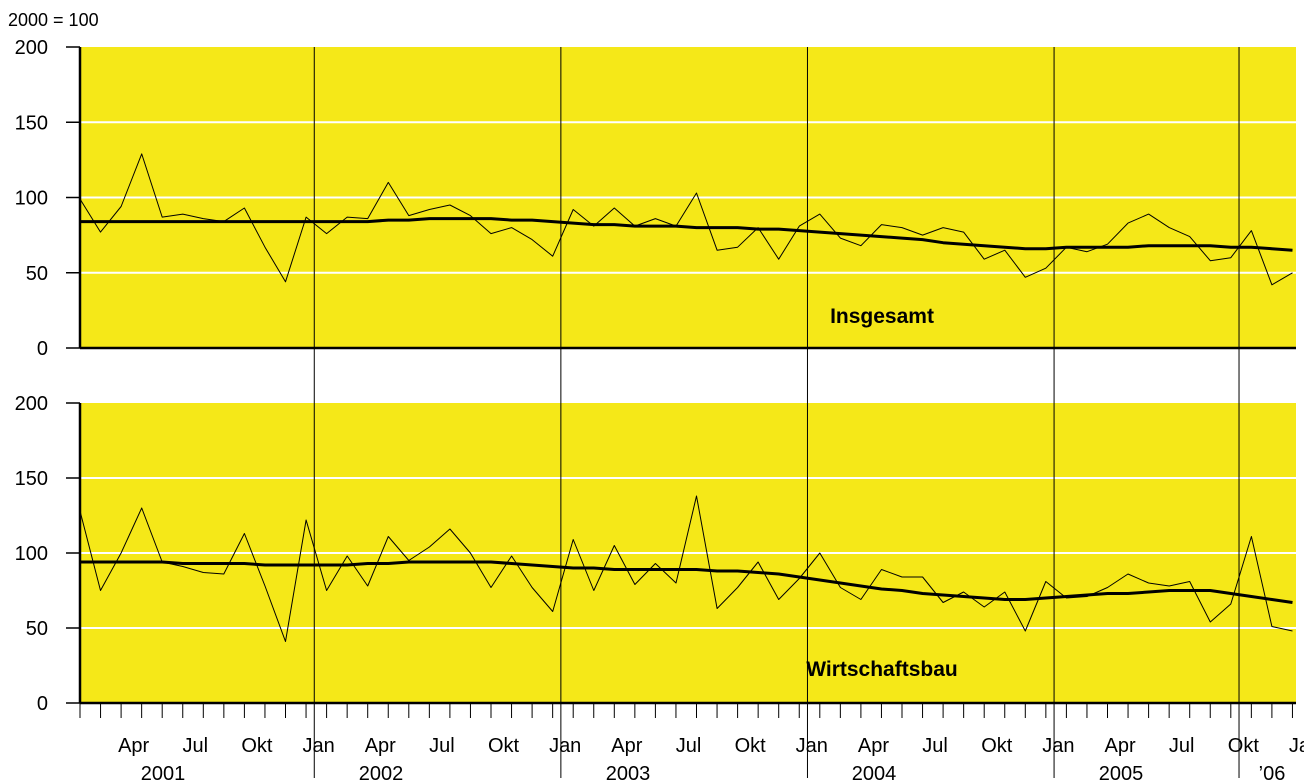 The image size is (1304, 783). Describe the element at coordinates (874, 773) in the screenshot. I see `year-label: 2004` at that location.